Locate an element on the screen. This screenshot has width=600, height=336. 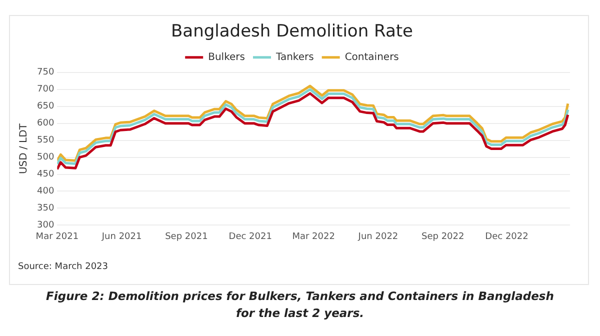
chart-title: Bangladesh Demolition Rate is located at coordinates (292, 32).